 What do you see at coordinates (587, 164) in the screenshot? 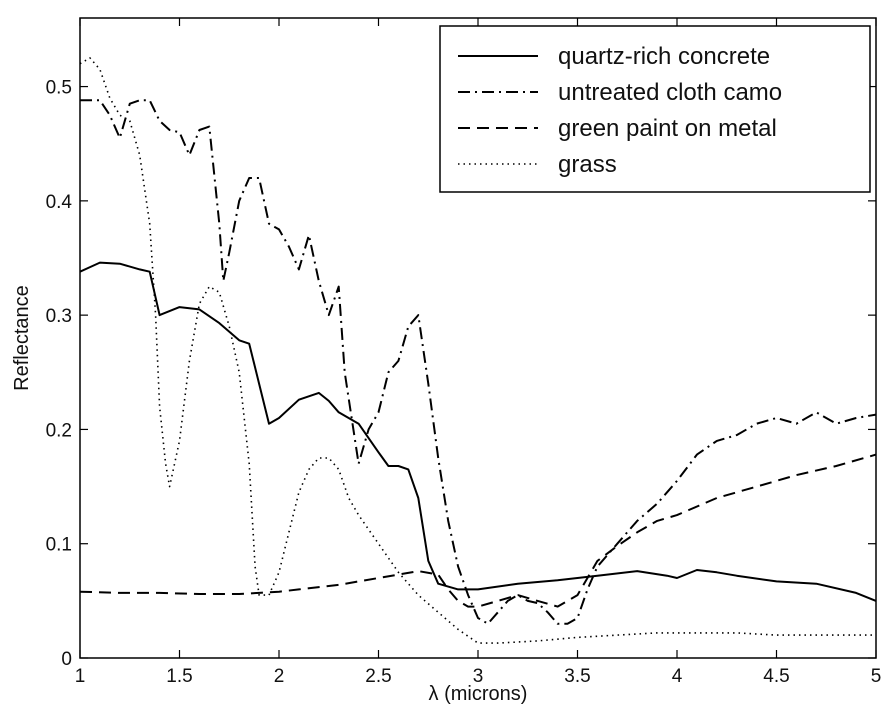
I see `legend-label: grass` at bounding box center [587, 164].